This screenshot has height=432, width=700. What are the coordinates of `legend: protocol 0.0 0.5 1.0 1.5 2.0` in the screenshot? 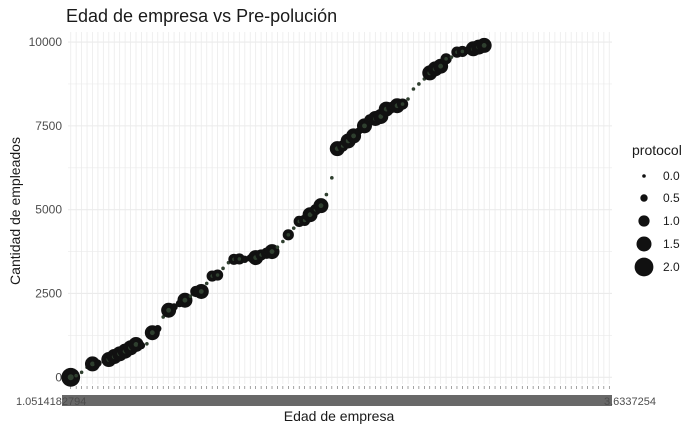 It's located at (657, 209).